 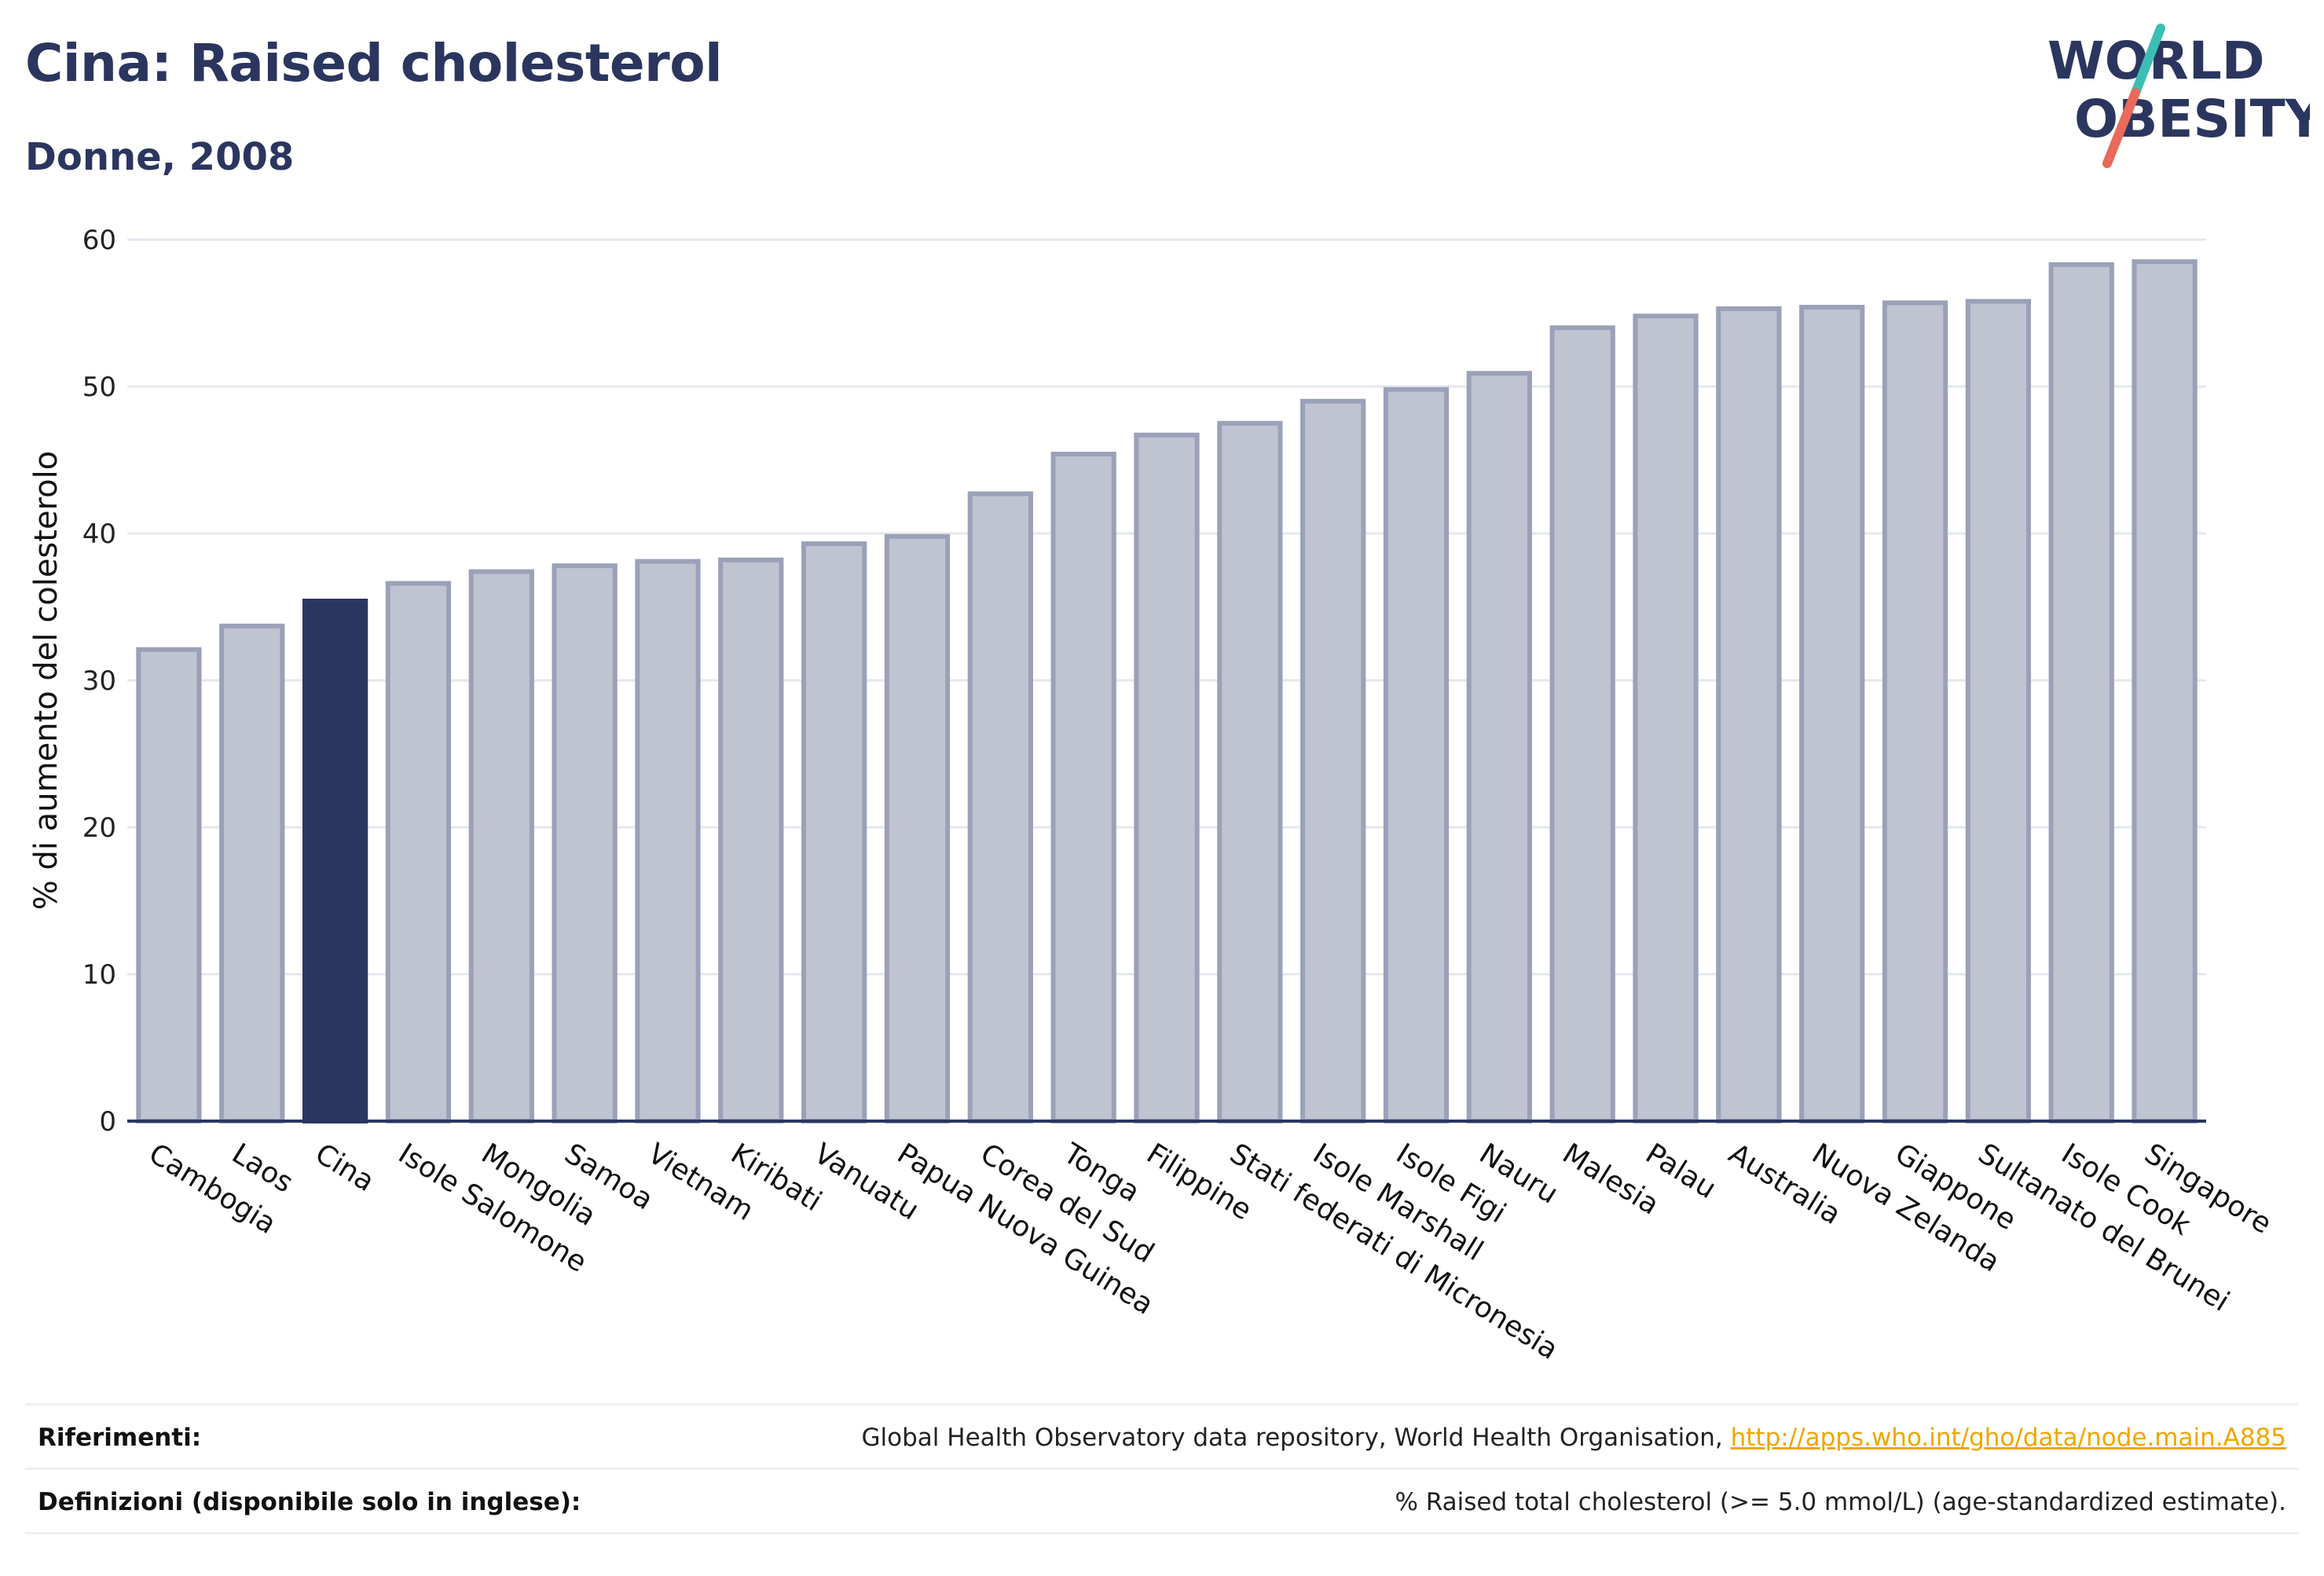 What do you see at coordinates (1333, 760) in the screenshot?
I see `bar-isole-marshall` at bounding box center [1333, 760].